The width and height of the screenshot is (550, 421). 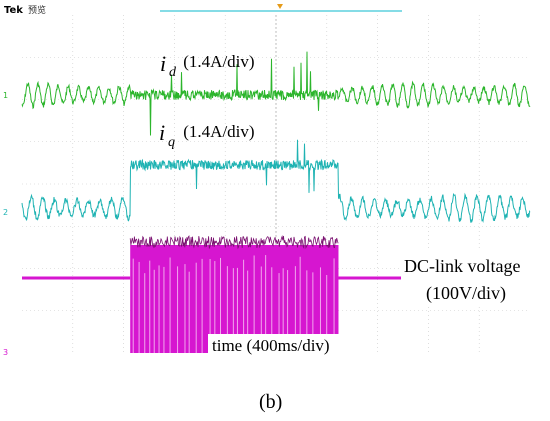 I want to click on channel-marker-1: 1, so click(x=5, y=95).